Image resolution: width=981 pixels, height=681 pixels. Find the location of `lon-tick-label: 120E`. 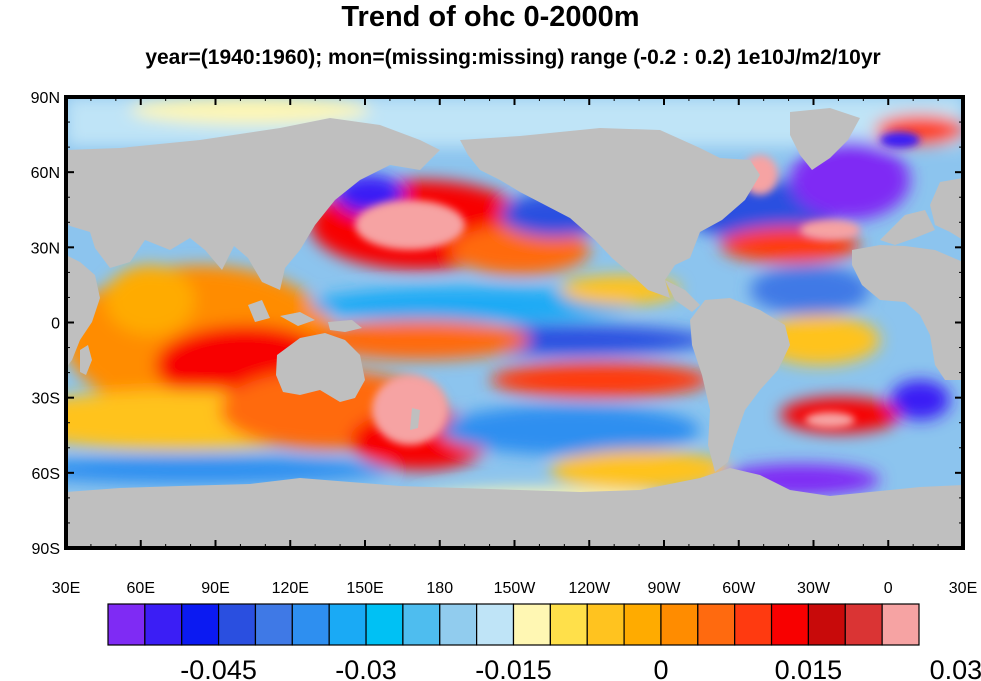

lon-tick-label: 120E is located at coordinates (290, 588).